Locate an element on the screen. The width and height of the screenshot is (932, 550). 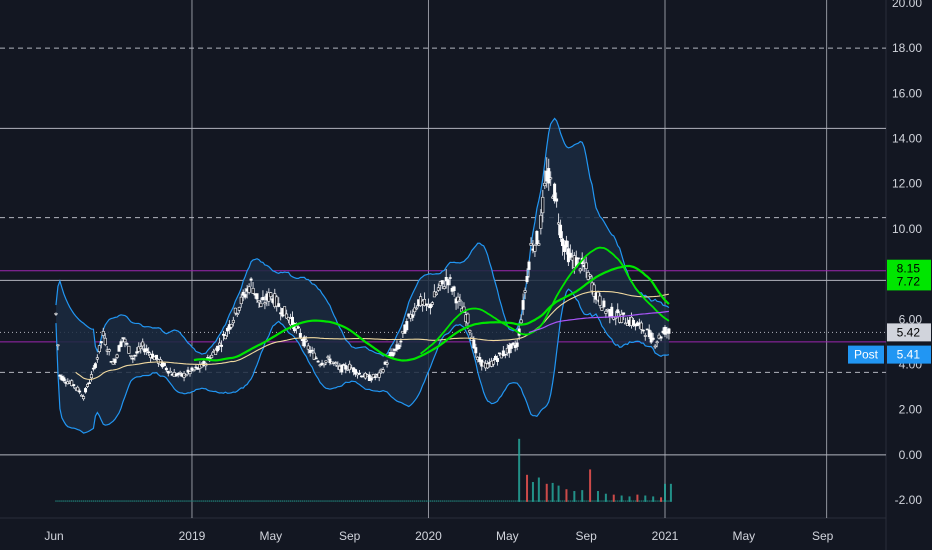
y-tick-label: 20.00 is located at coordinates (907, 5).